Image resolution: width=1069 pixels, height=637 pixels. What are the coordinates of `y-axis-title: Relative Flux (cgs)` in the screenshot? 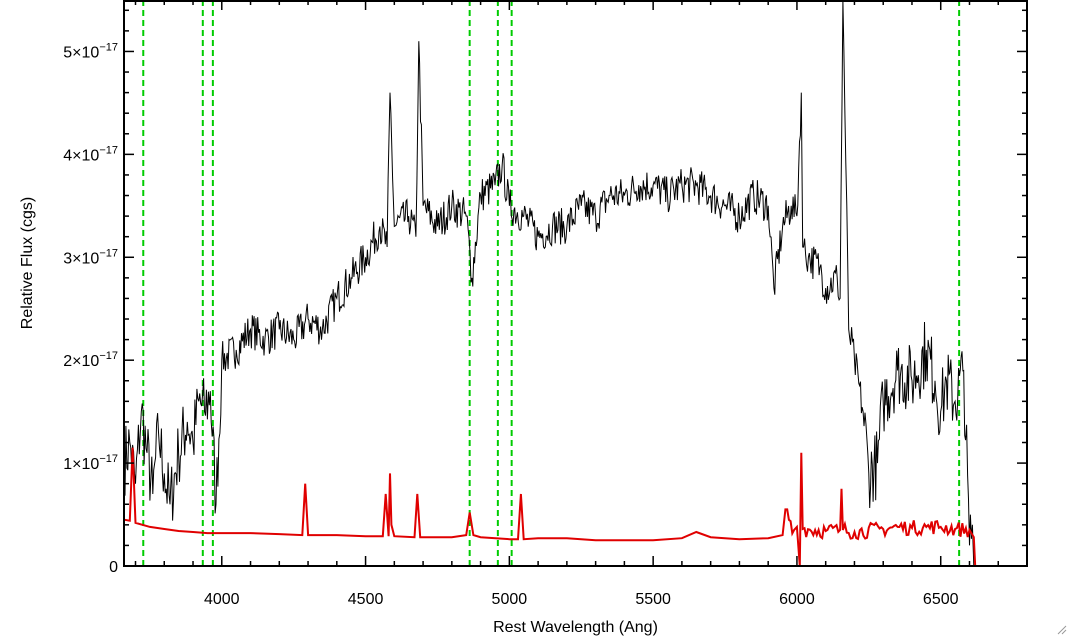 It's located at (27, 263).